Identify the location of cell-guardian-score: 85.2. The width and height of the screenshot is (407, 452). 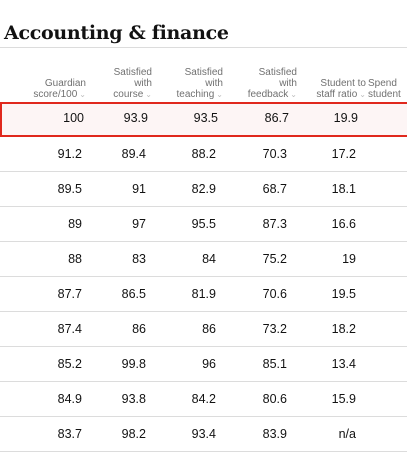
(69, 364).